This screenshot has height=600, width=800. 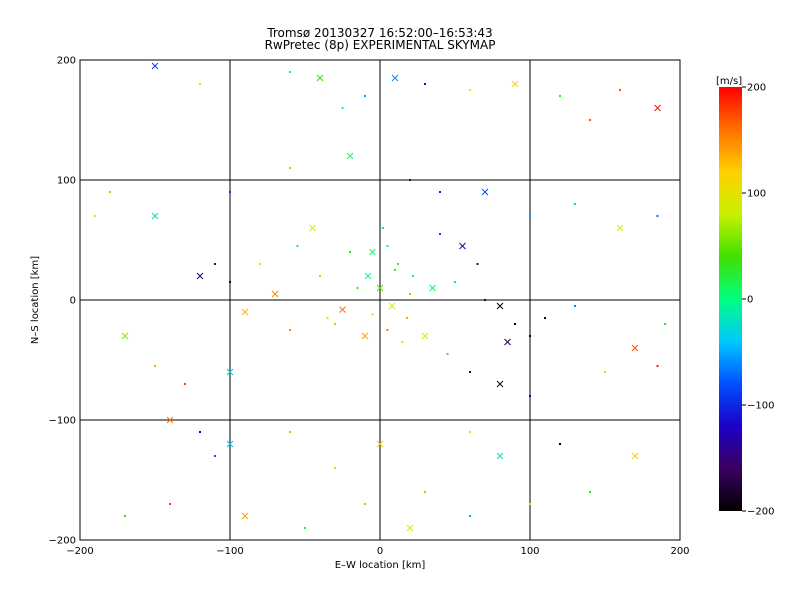 I want to click on colorbar-tick-label: 0, so click(x=750, y=300).